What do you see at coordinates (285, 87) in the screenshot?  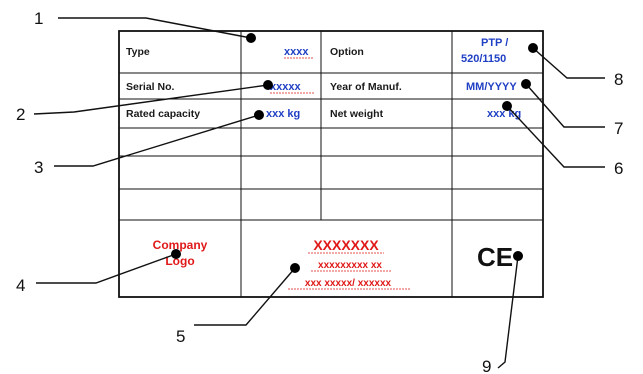 I see `serial-value: xxxxx` at bounding box center [285, 87].